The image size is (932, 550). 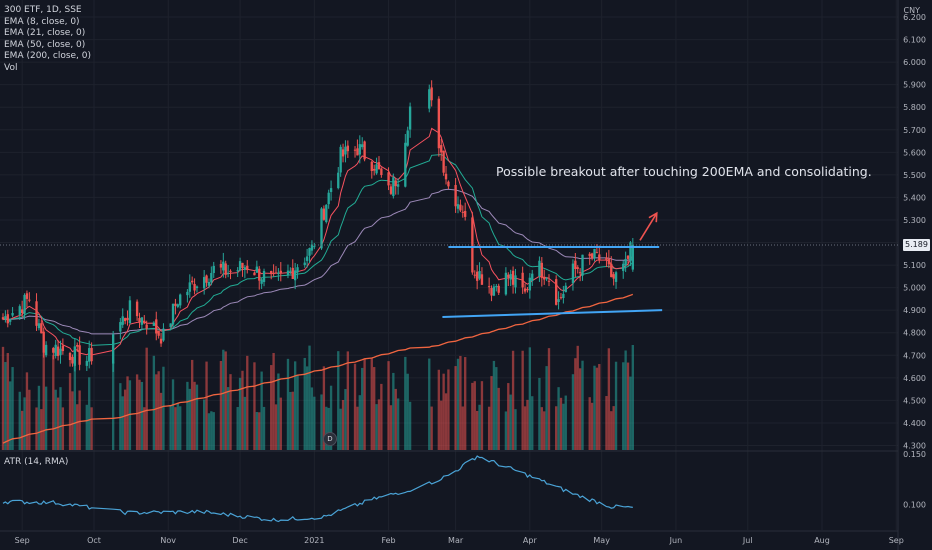 What do you see at coordinates (45, 33) in the screenshot?
I see `legend-ema21: EMA (21, close, 0)` at bounding box center [45, 33].